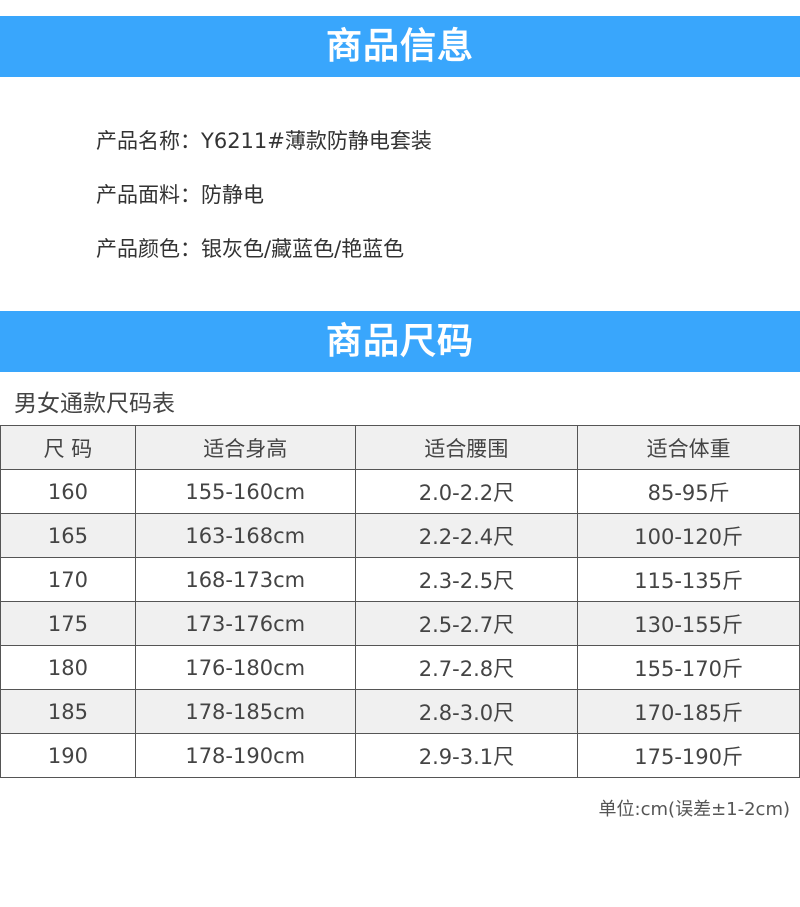  Describe the element at coordinates (68, 711) in the screenshot. I see `table-cell: 185` at that location.